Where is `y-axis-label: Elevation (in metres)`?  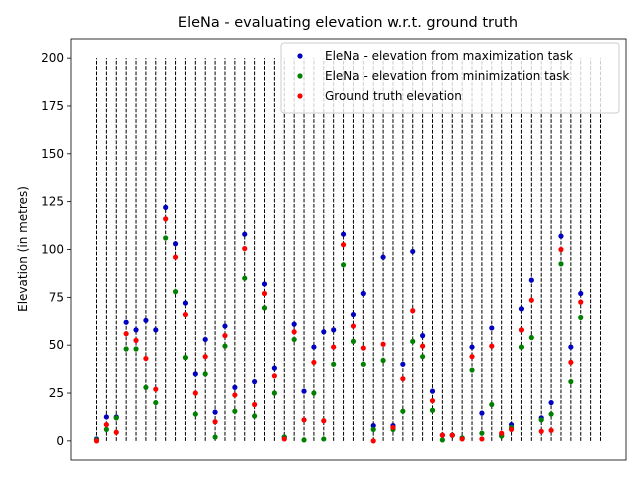 y-axis-label: Elevation (in metres) is located at coordinates (23, 249).